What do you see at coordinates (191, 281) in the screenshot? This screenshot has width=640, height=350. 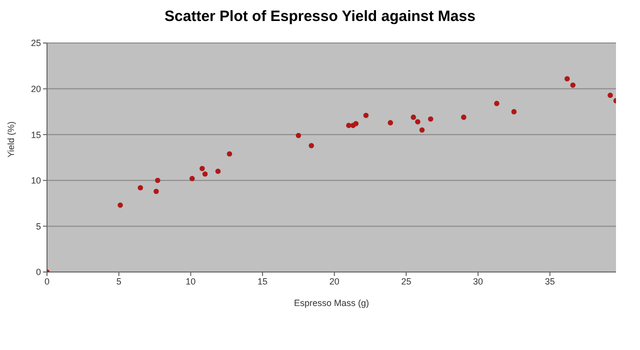 I see `x-tick-label: 10` at bounding box center [191, 281].